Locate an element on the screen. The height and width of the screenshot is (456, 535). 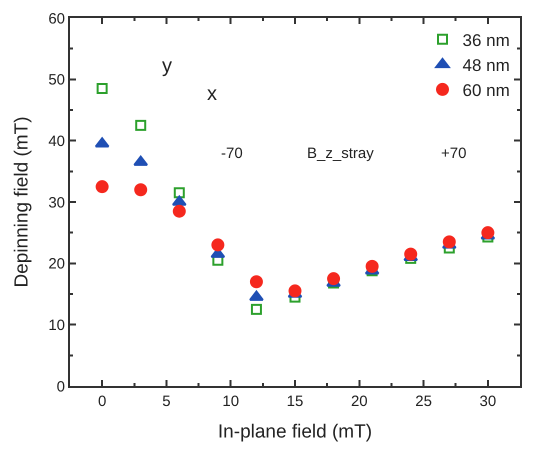
y-tick-label: 30 is located at coordinates (56, 203).